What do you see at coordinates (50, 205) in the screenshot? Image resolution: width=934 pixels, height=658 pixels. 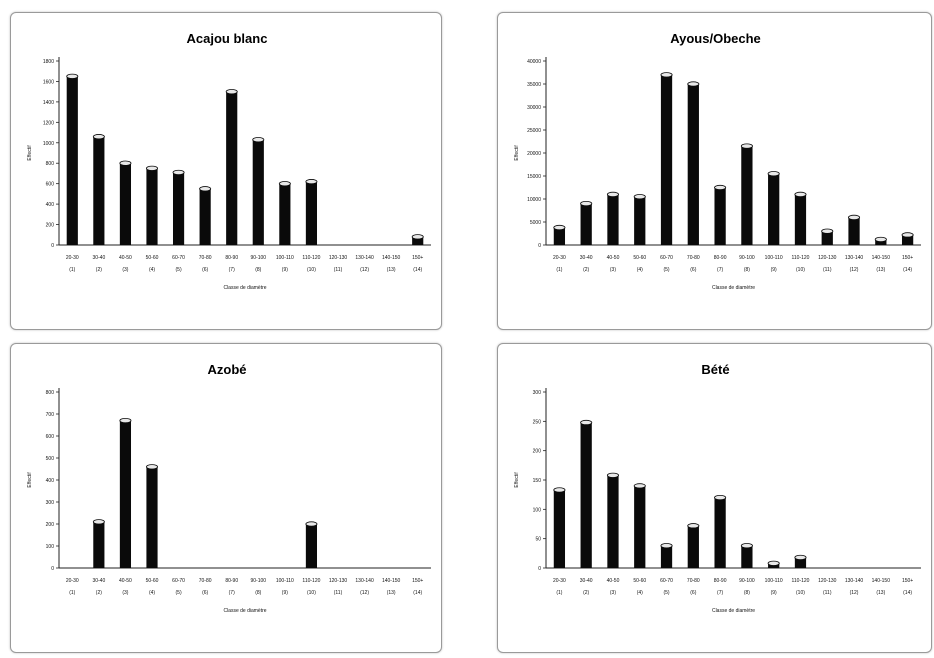 I see `y-tick-label: 400` at bounding box center [50, 205].